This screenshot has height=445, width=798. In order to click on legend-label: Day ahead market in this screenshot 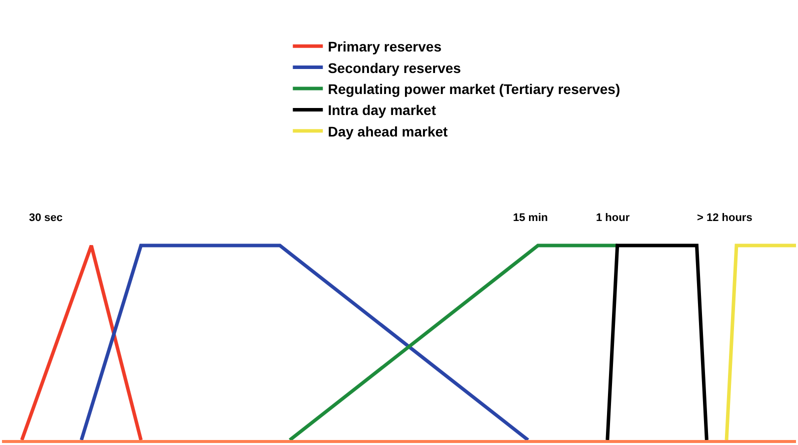, I will do `click(388, 131)`.